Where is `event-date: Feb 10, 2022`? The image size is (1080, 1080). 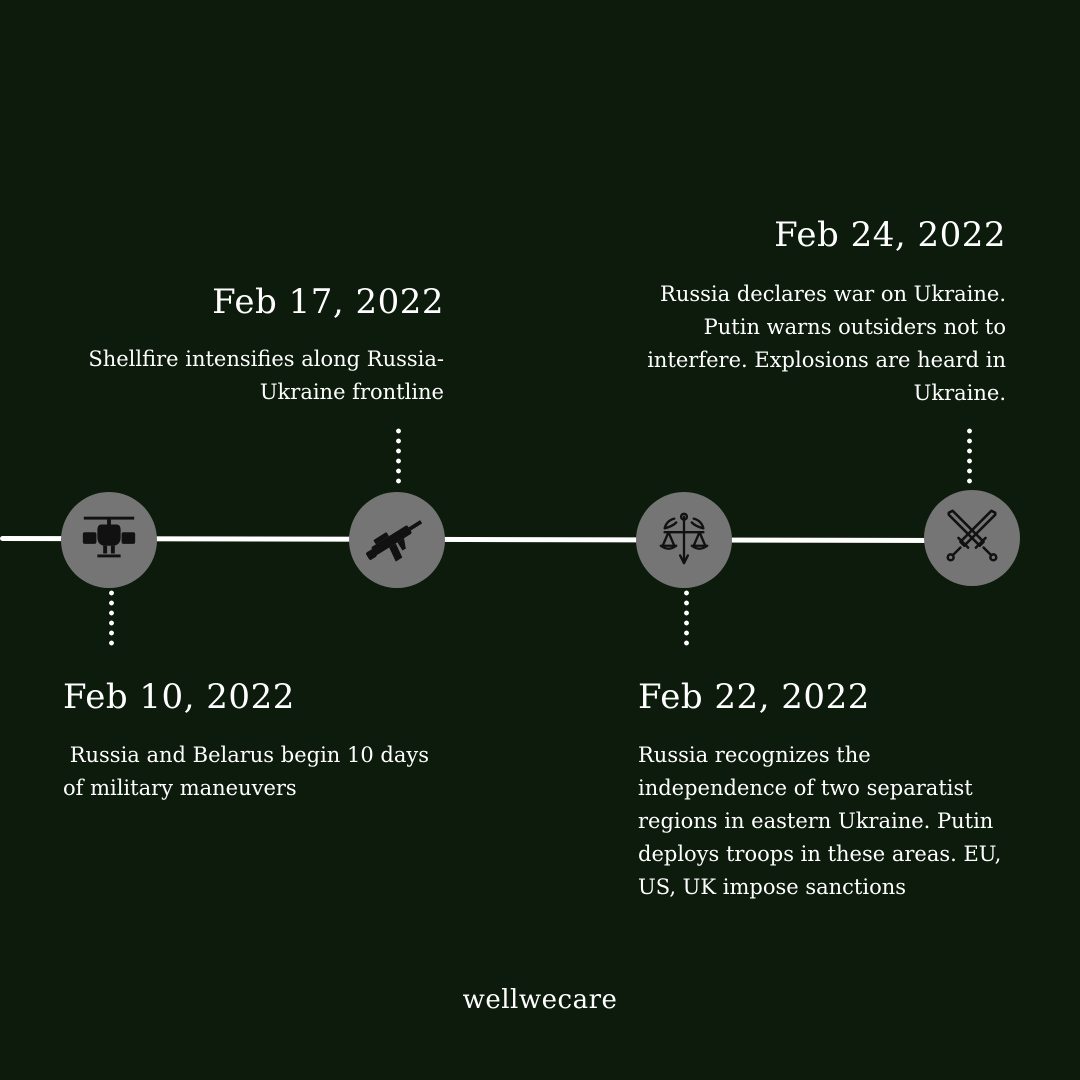 event-date: Feb 10, 2022 is located at coordinates (179, 697).